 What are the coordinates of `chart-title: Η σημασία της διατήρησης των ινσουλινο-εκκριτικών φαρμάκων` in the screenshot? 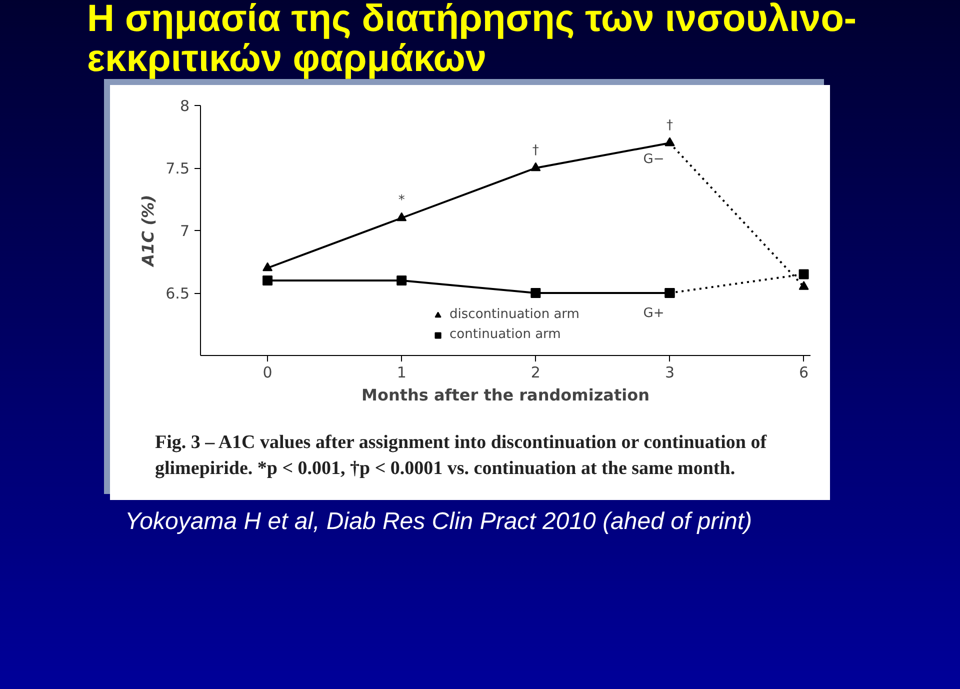 It's located at (472, 40).